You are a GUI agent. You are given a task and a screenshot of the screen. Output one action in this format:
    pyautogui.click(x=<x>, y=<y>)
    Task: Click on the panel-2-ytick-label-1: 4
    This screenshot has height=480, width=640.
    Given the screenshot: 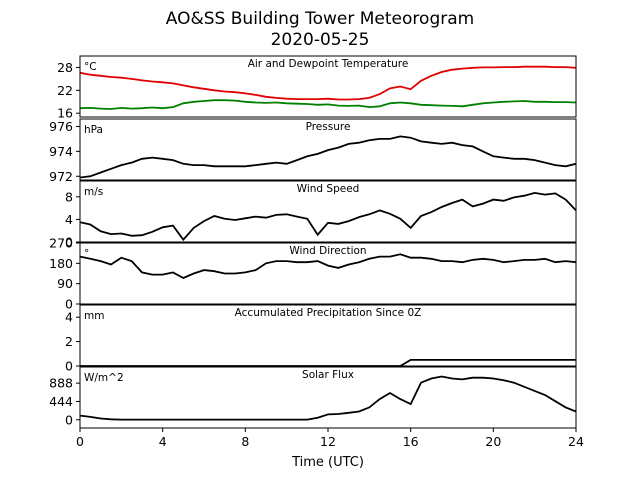 What is the action you would take?
    pyautogui.click(x=69, y=219)
    